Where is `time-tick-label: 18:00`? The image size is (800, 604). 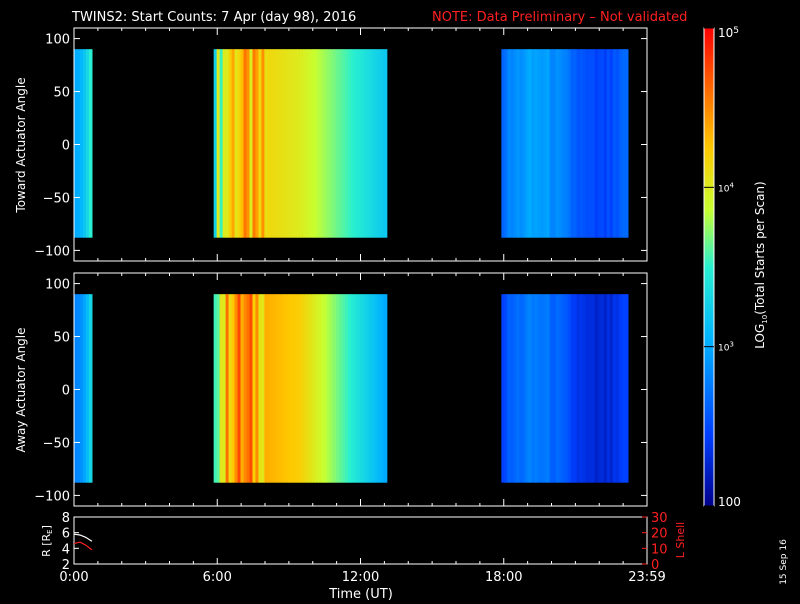 time-tick-label: 18:00 is located at coordinates (503, 577).